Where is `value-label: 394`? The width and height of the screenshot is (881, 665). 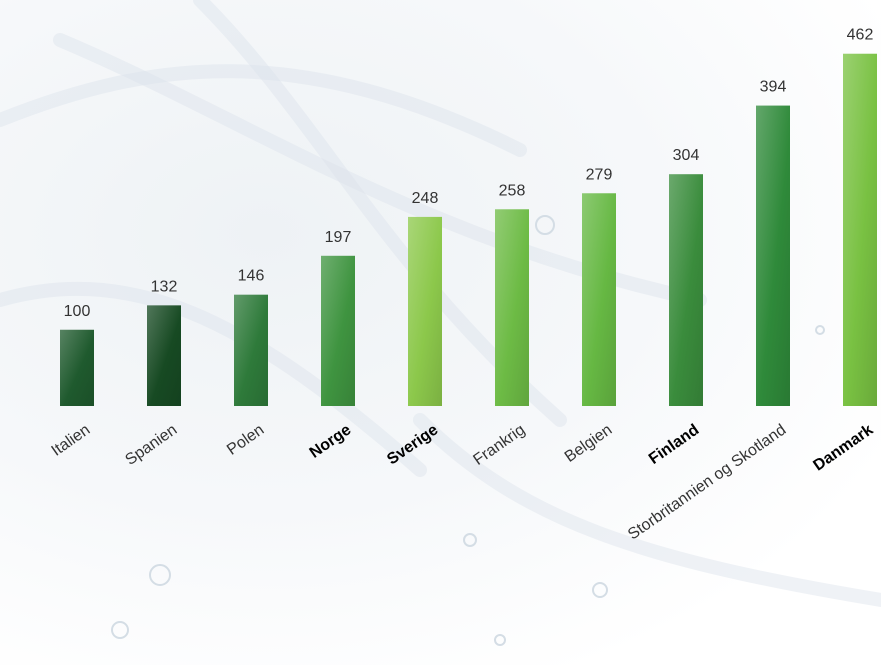
value-label: 394 is located at coordinates (773, 87).